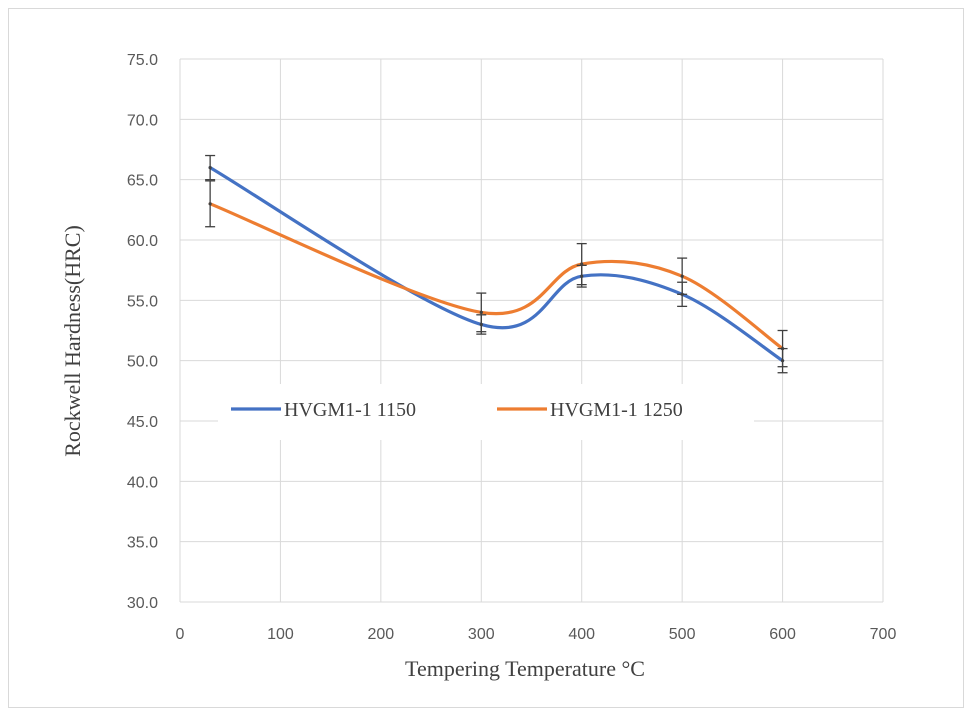  Describe the element at coordinates (142, 181) in the screenshot. I see `y-tick-label: 65.0` at that location.